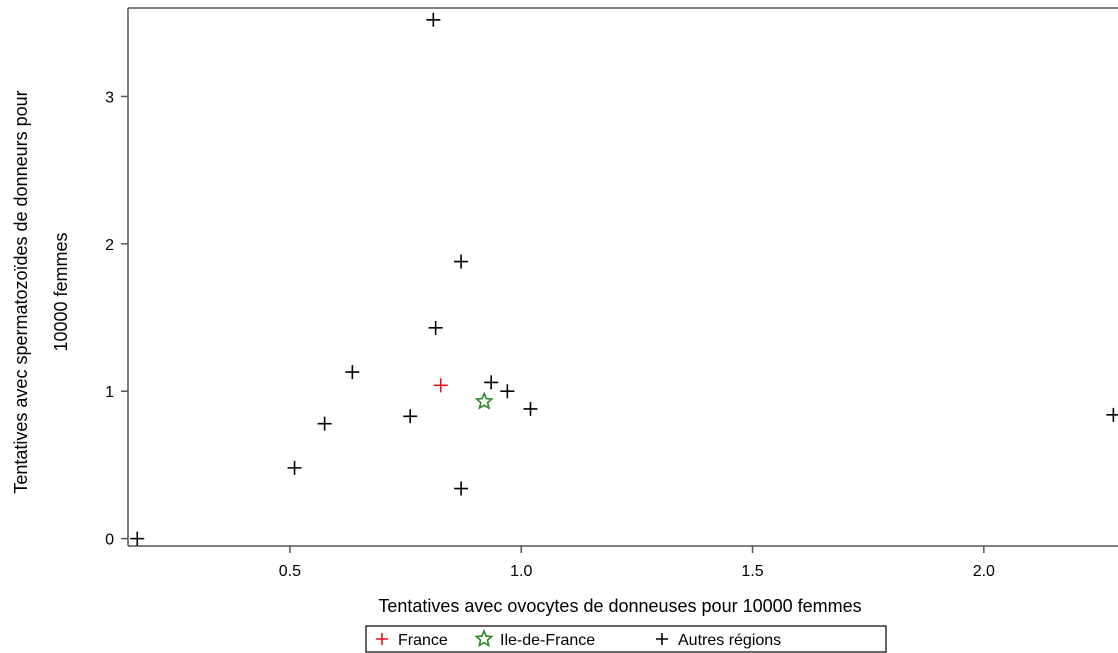 The width and height of the screenshot is (1118, 653). I want to click on legend: France Ile-de-France Autres régions, so click(626, 639).